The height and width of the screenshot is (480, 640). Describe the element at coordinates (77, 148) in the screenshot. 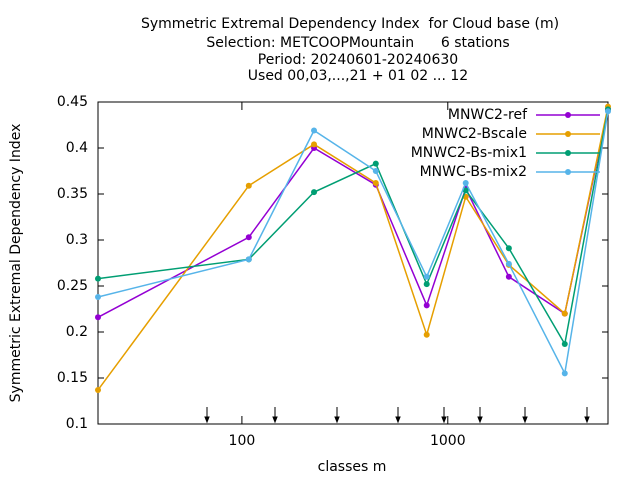

I see `y-tick-label: 0.4` at that location.